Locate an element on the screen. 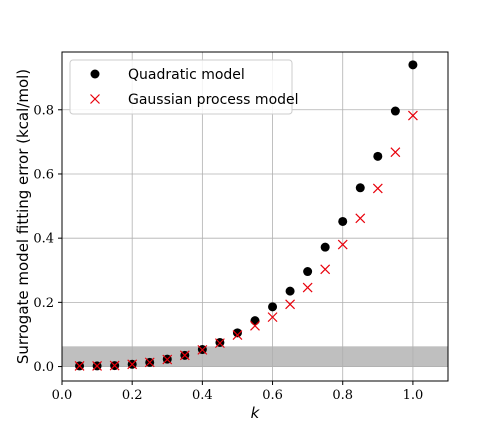  x-tick-label: 0.4 is located at coordinates (202, 395).